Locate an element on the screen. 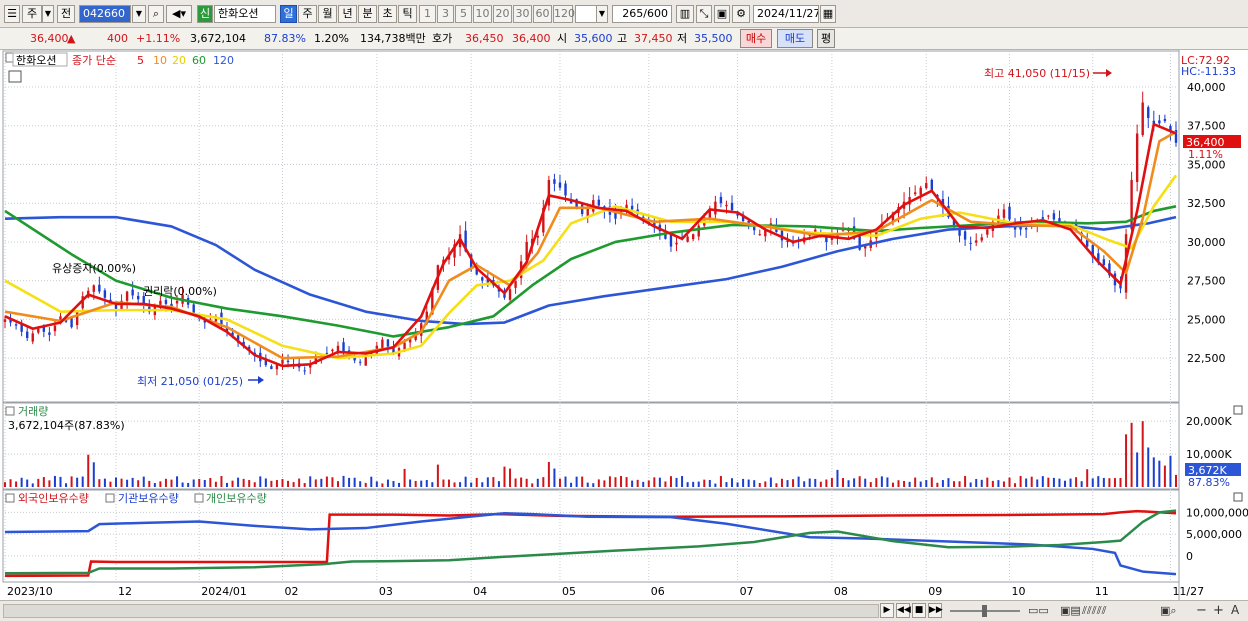  eval-button: 평 is located at coordinates (826, 38).